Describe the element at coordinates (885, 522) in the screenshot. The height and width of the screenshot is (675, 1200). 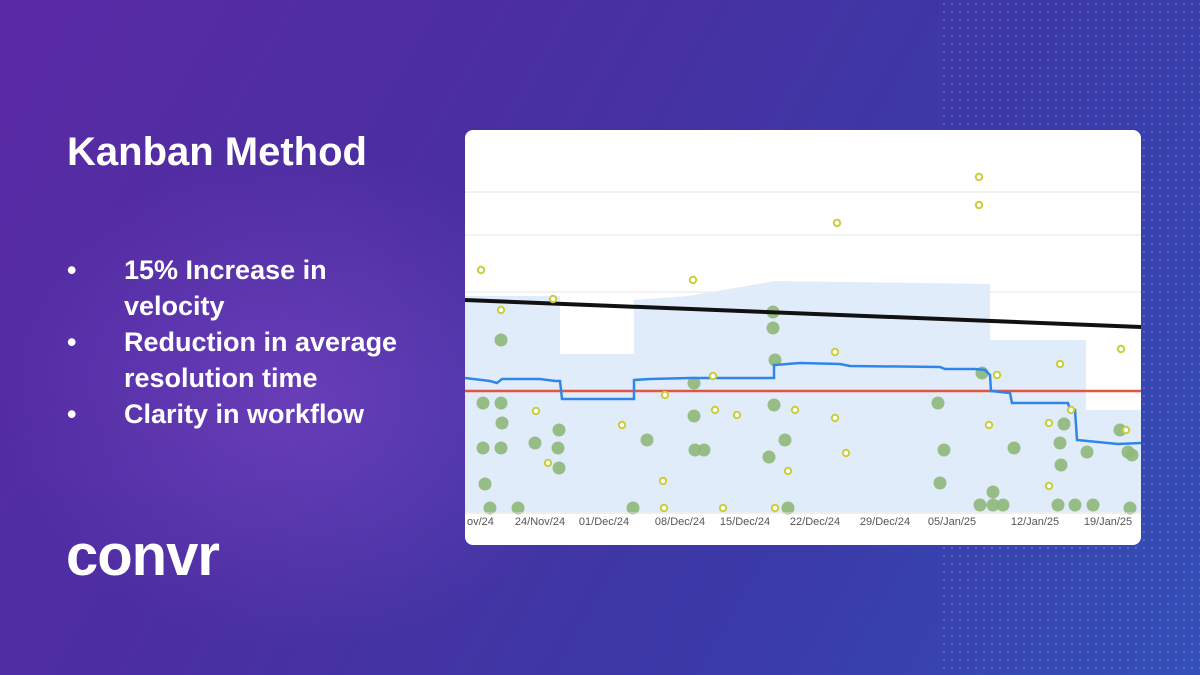
I see `x-tick-label: 29/Dec/24` at that location.